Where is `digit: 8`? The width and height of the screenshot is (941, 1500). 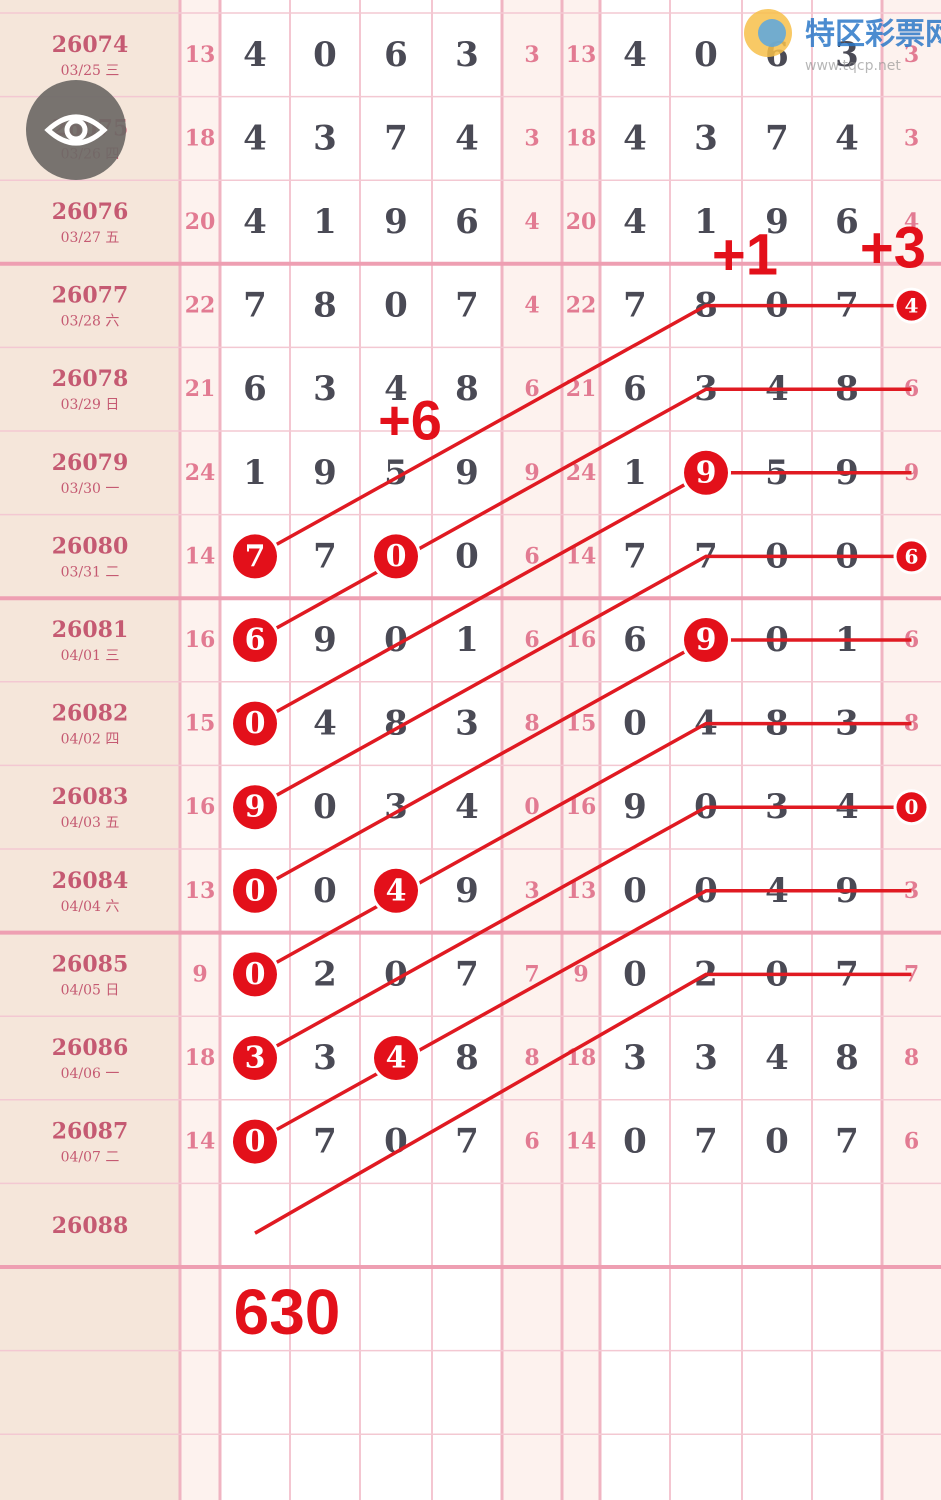
digit: 8 is located at coordinates (467, 389).